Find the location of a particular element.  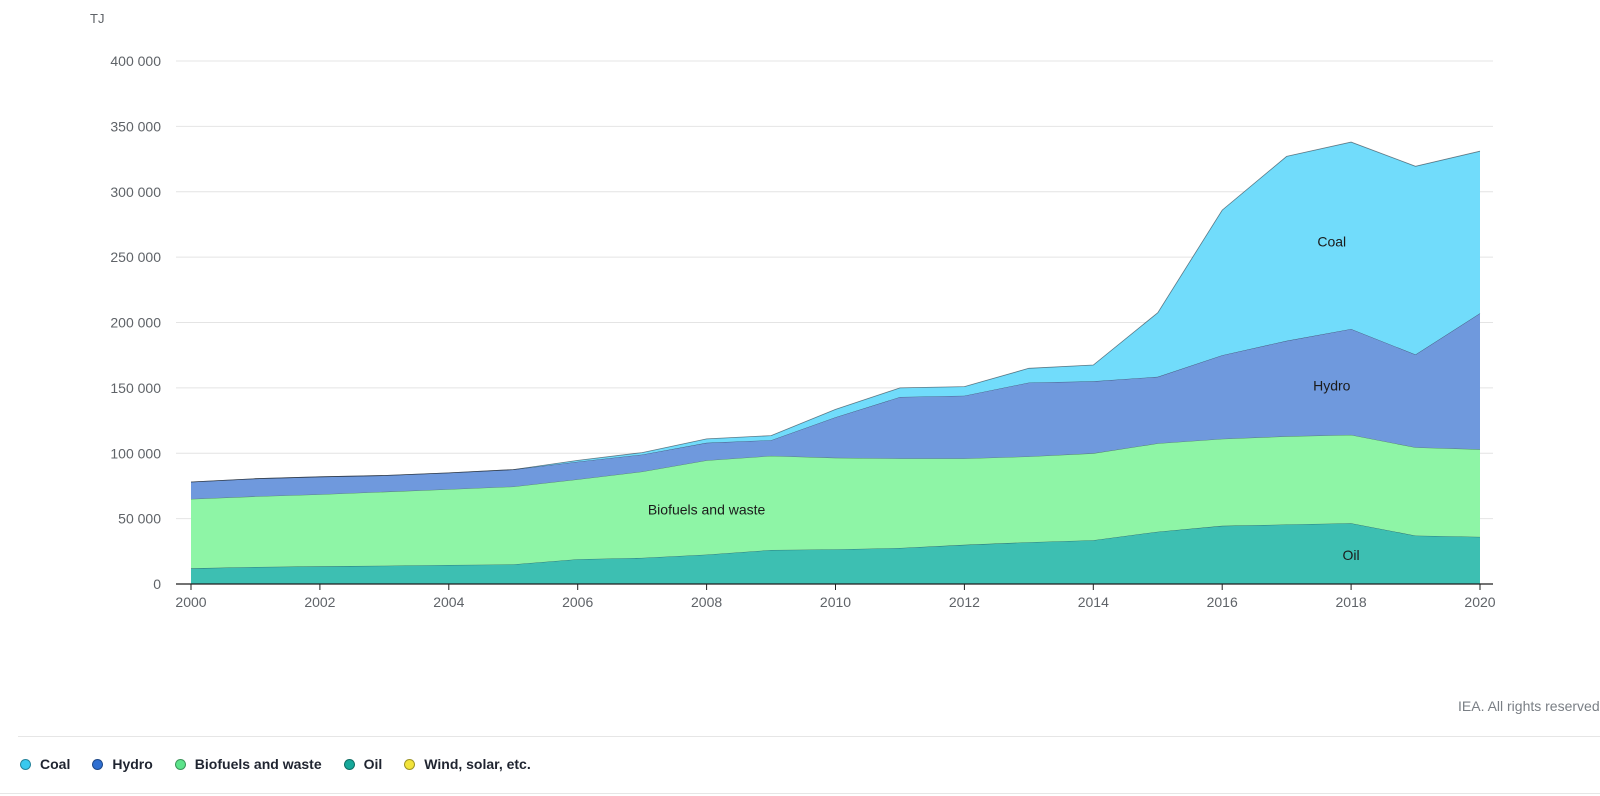

y-tick-label: 200 000 is located at coordinates (135, 323).